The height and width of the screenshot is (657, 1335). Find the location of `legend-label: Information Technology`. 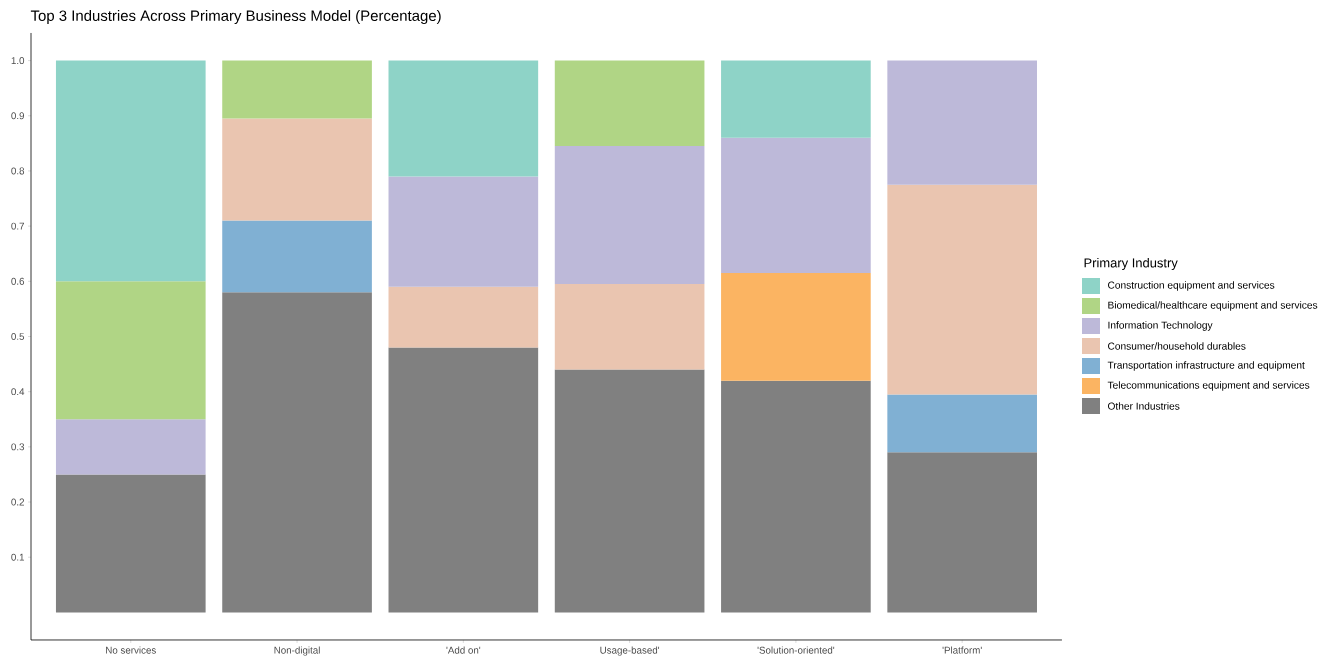

legend-label: Information Technology is located at coordinates (1160, 326).